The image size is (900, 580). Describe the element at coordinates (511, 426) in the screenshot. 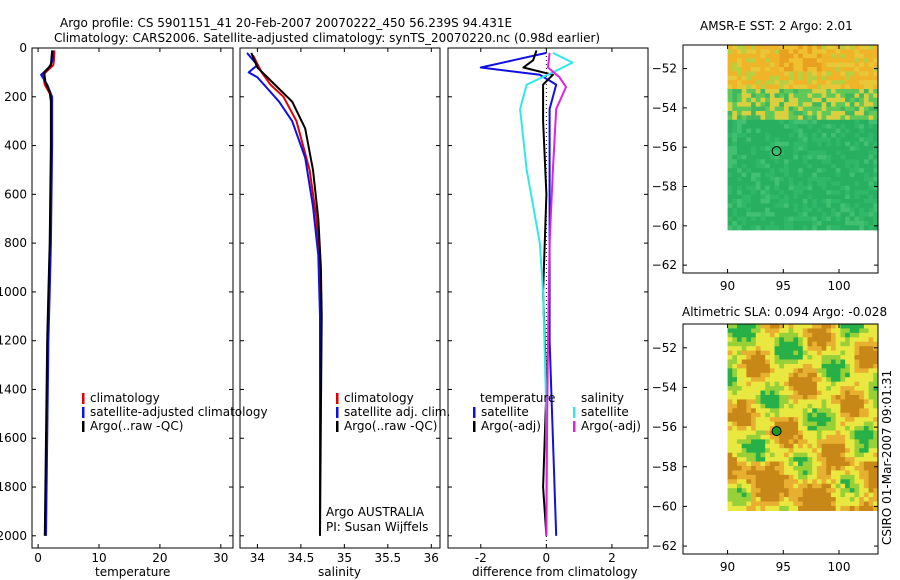

I see `legend-label-temp-argo: Argo(-adj)` at that location.